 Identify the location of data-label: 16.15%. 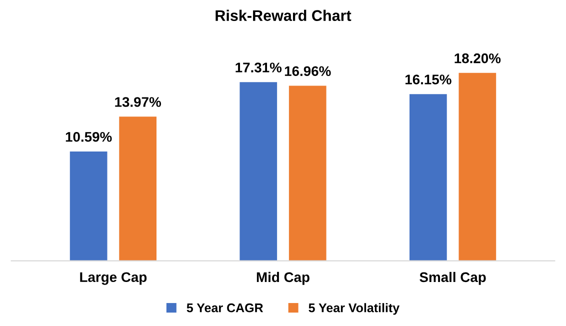
(429, 79).